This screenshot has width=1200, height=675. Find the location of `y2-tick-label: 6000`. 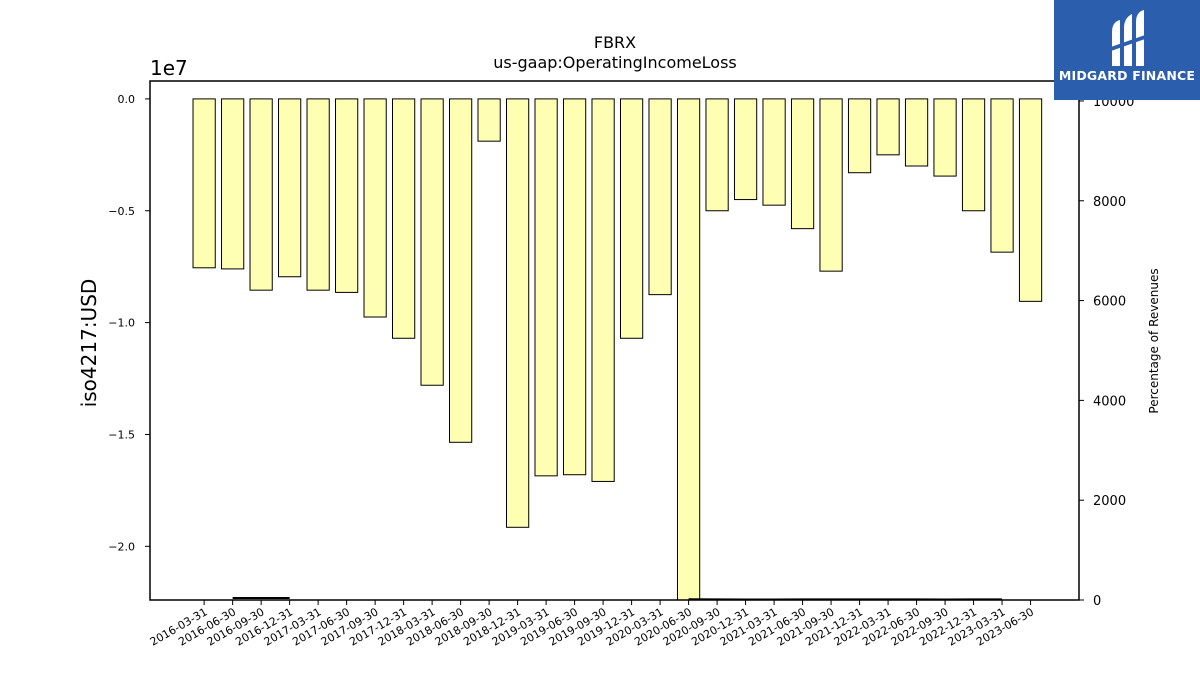

y2-tick-label: 6000 is located at coordinates (1109, 302).